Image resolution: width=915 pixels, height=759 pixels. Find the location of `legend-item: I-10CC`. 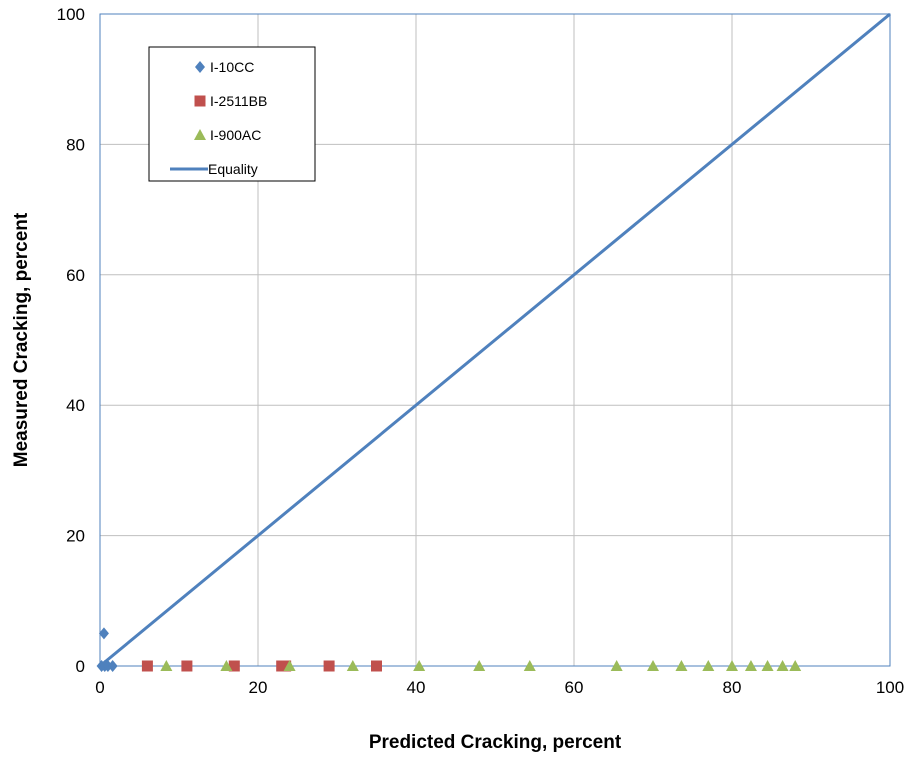

legend-item: I-10CC is located at coordinates (224, 67).